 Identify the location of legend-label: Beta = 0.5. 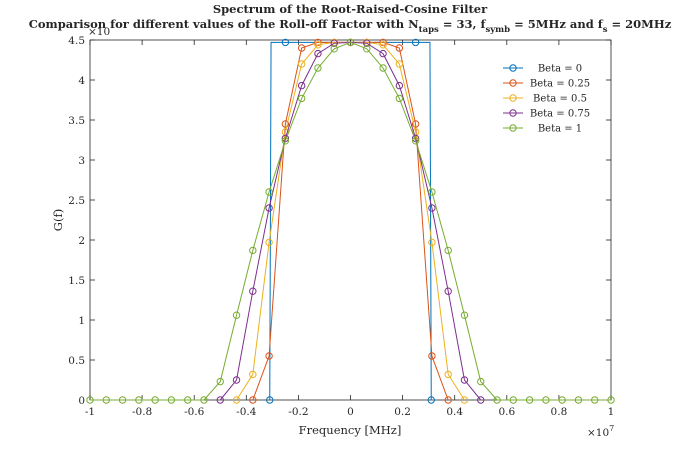
(560, 99).